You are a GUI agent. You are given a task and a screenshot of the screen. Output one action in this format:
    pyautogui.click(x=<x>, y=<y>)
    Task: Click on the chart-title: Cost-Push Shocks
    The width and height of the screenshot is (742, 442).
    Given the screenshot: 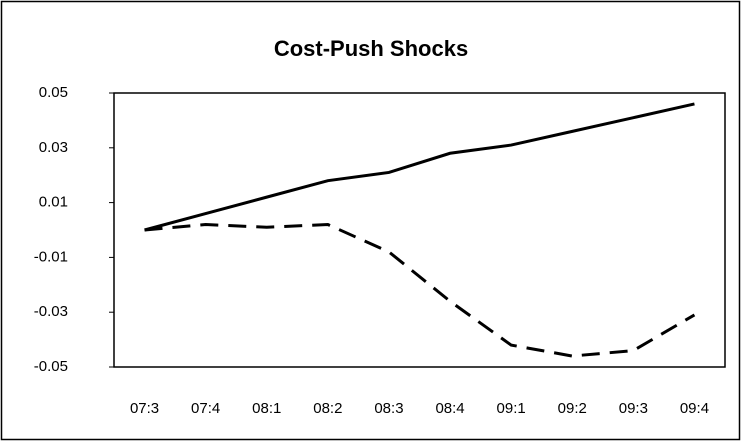 What is the action you would take?
    pyautogui.click(x=371, y=48)
    